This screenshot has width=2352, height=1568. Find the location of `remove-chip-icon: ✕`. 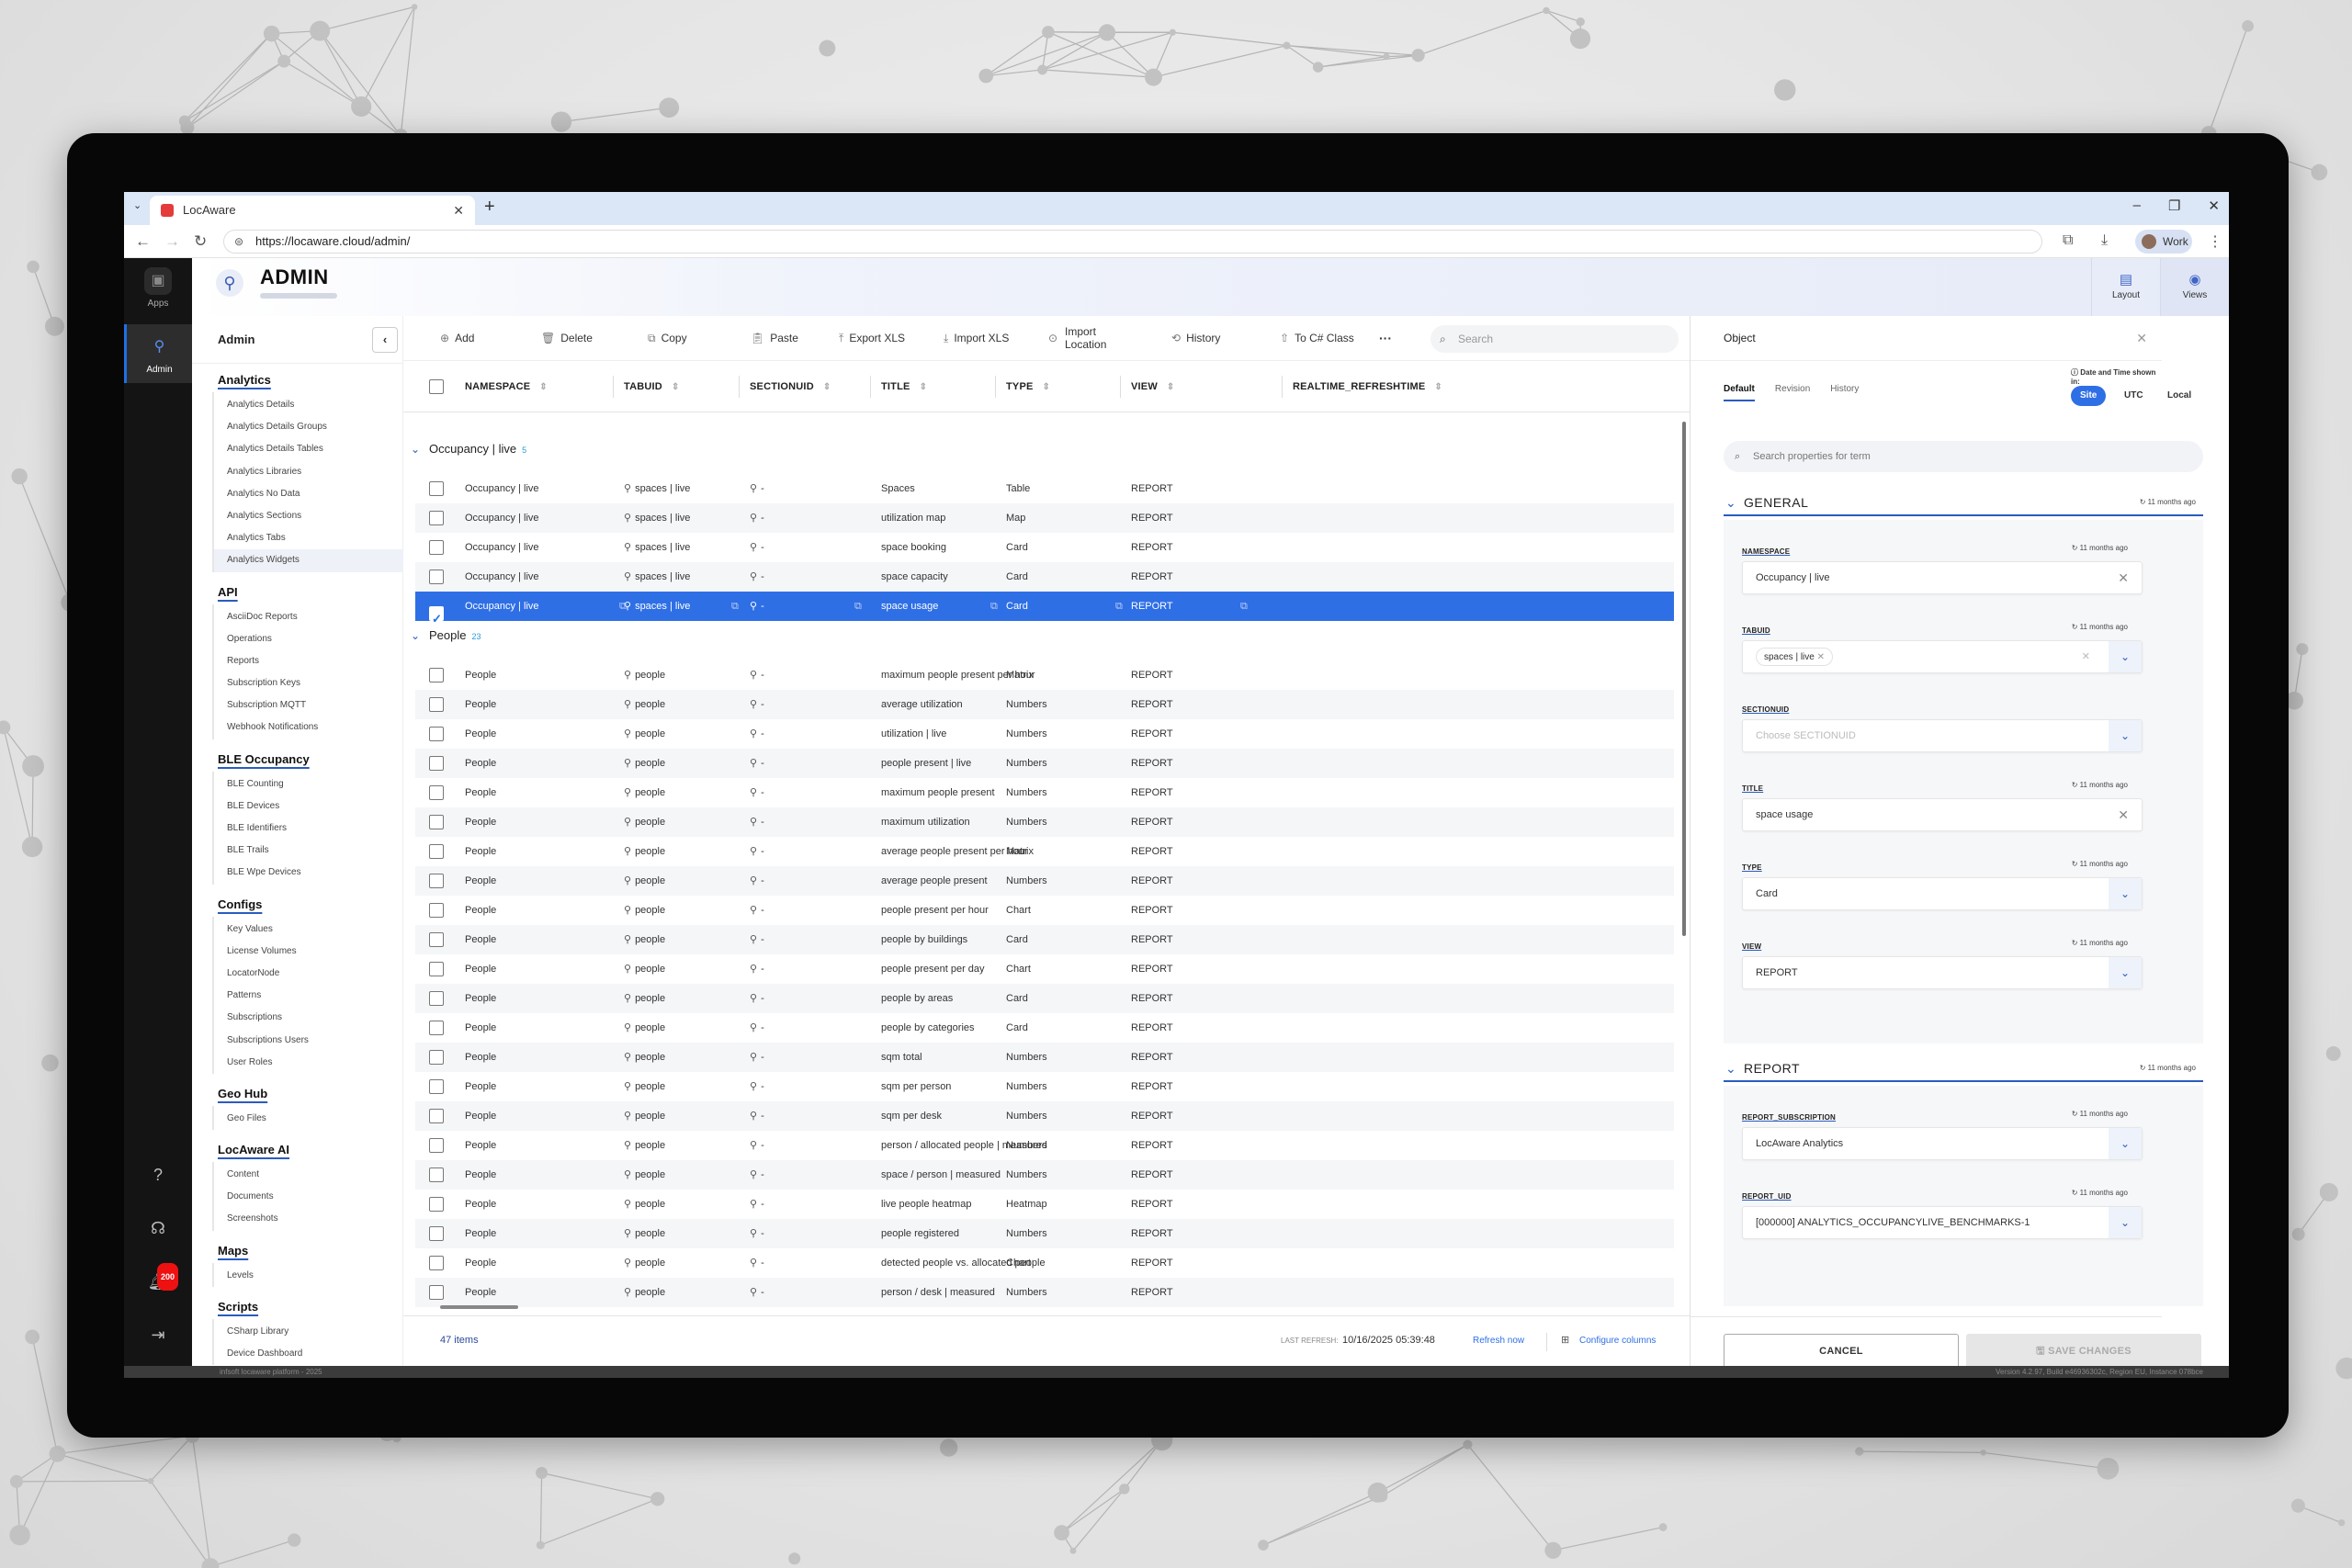

remove-chip-icon: ✕ is located at coordinates (1821, 657).